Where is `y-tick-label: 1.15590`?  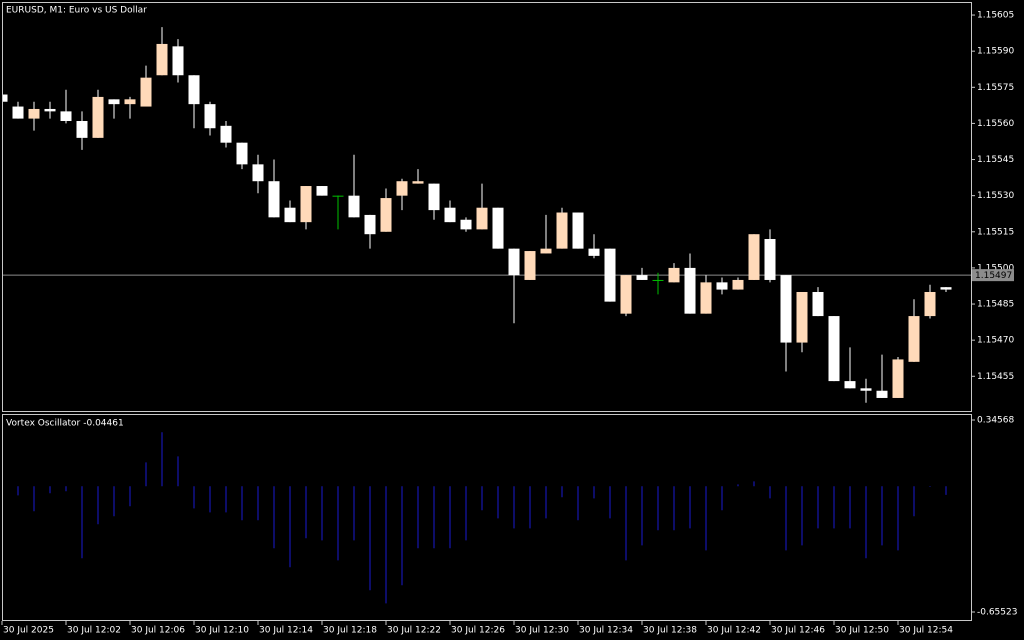 y-tick-label: 1.15590 is located at coordinates (995, 52).